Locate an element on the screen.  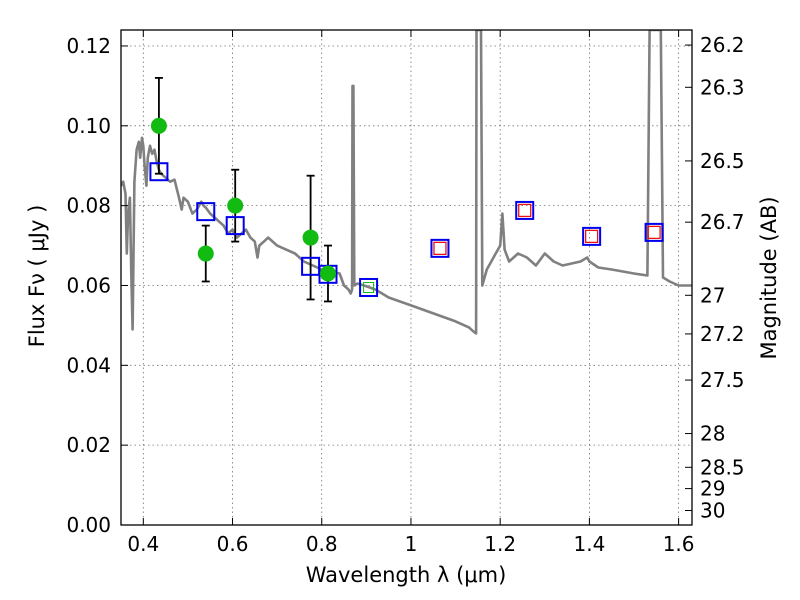
y-axis-label: Flux Fν ( μJy ) is located at coordinates (37, 276).